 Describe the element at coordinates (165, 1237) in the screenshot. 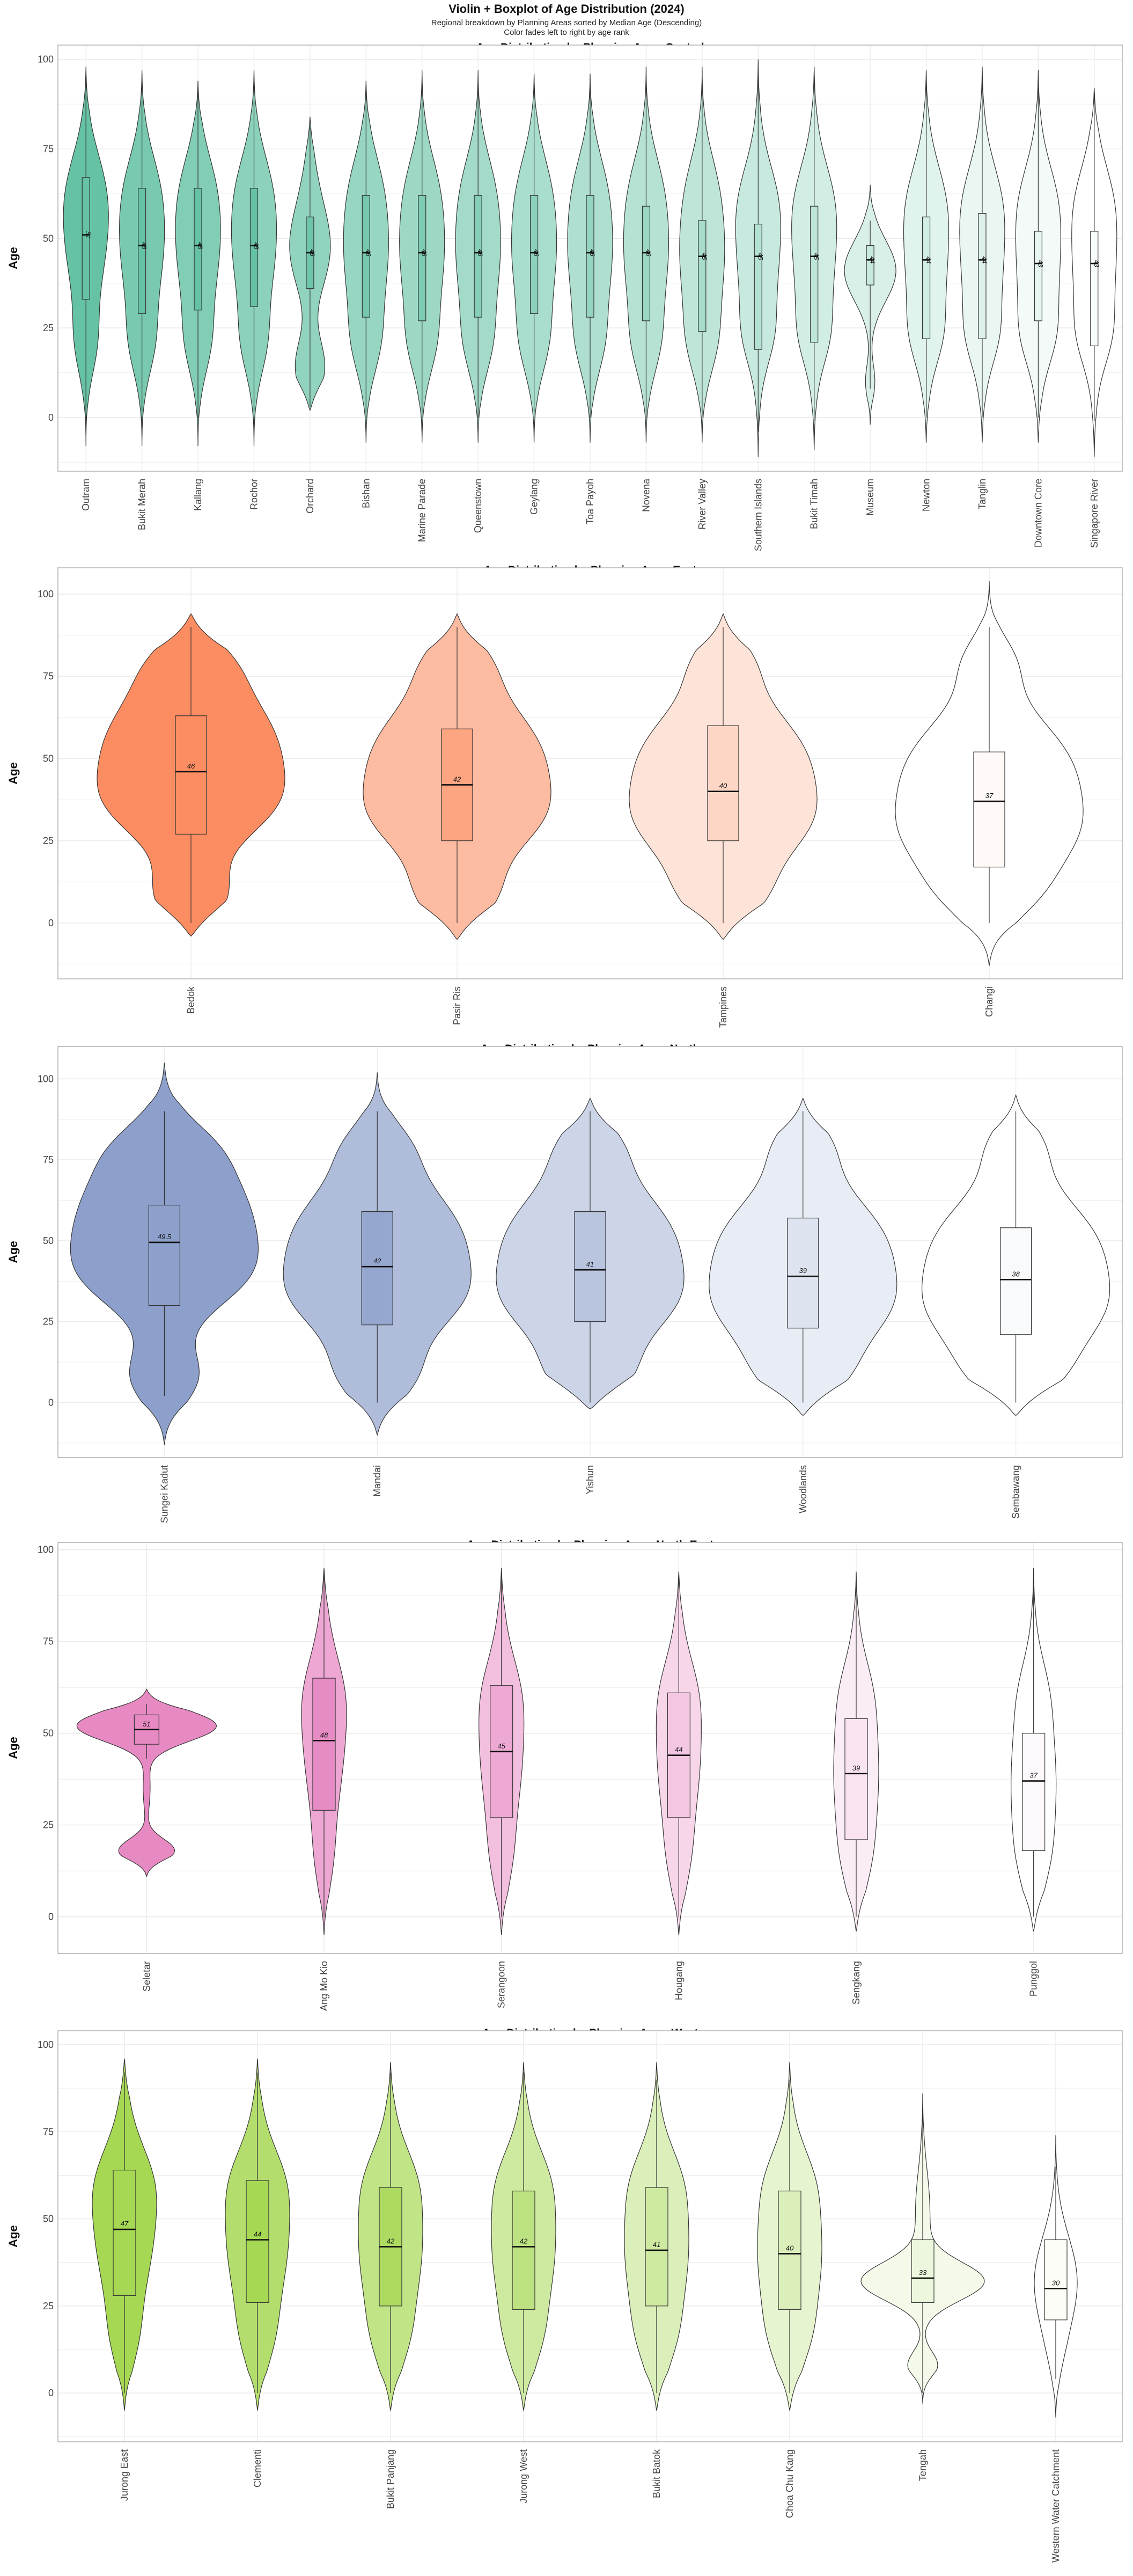

I see `median-label: 49.5` at that location.